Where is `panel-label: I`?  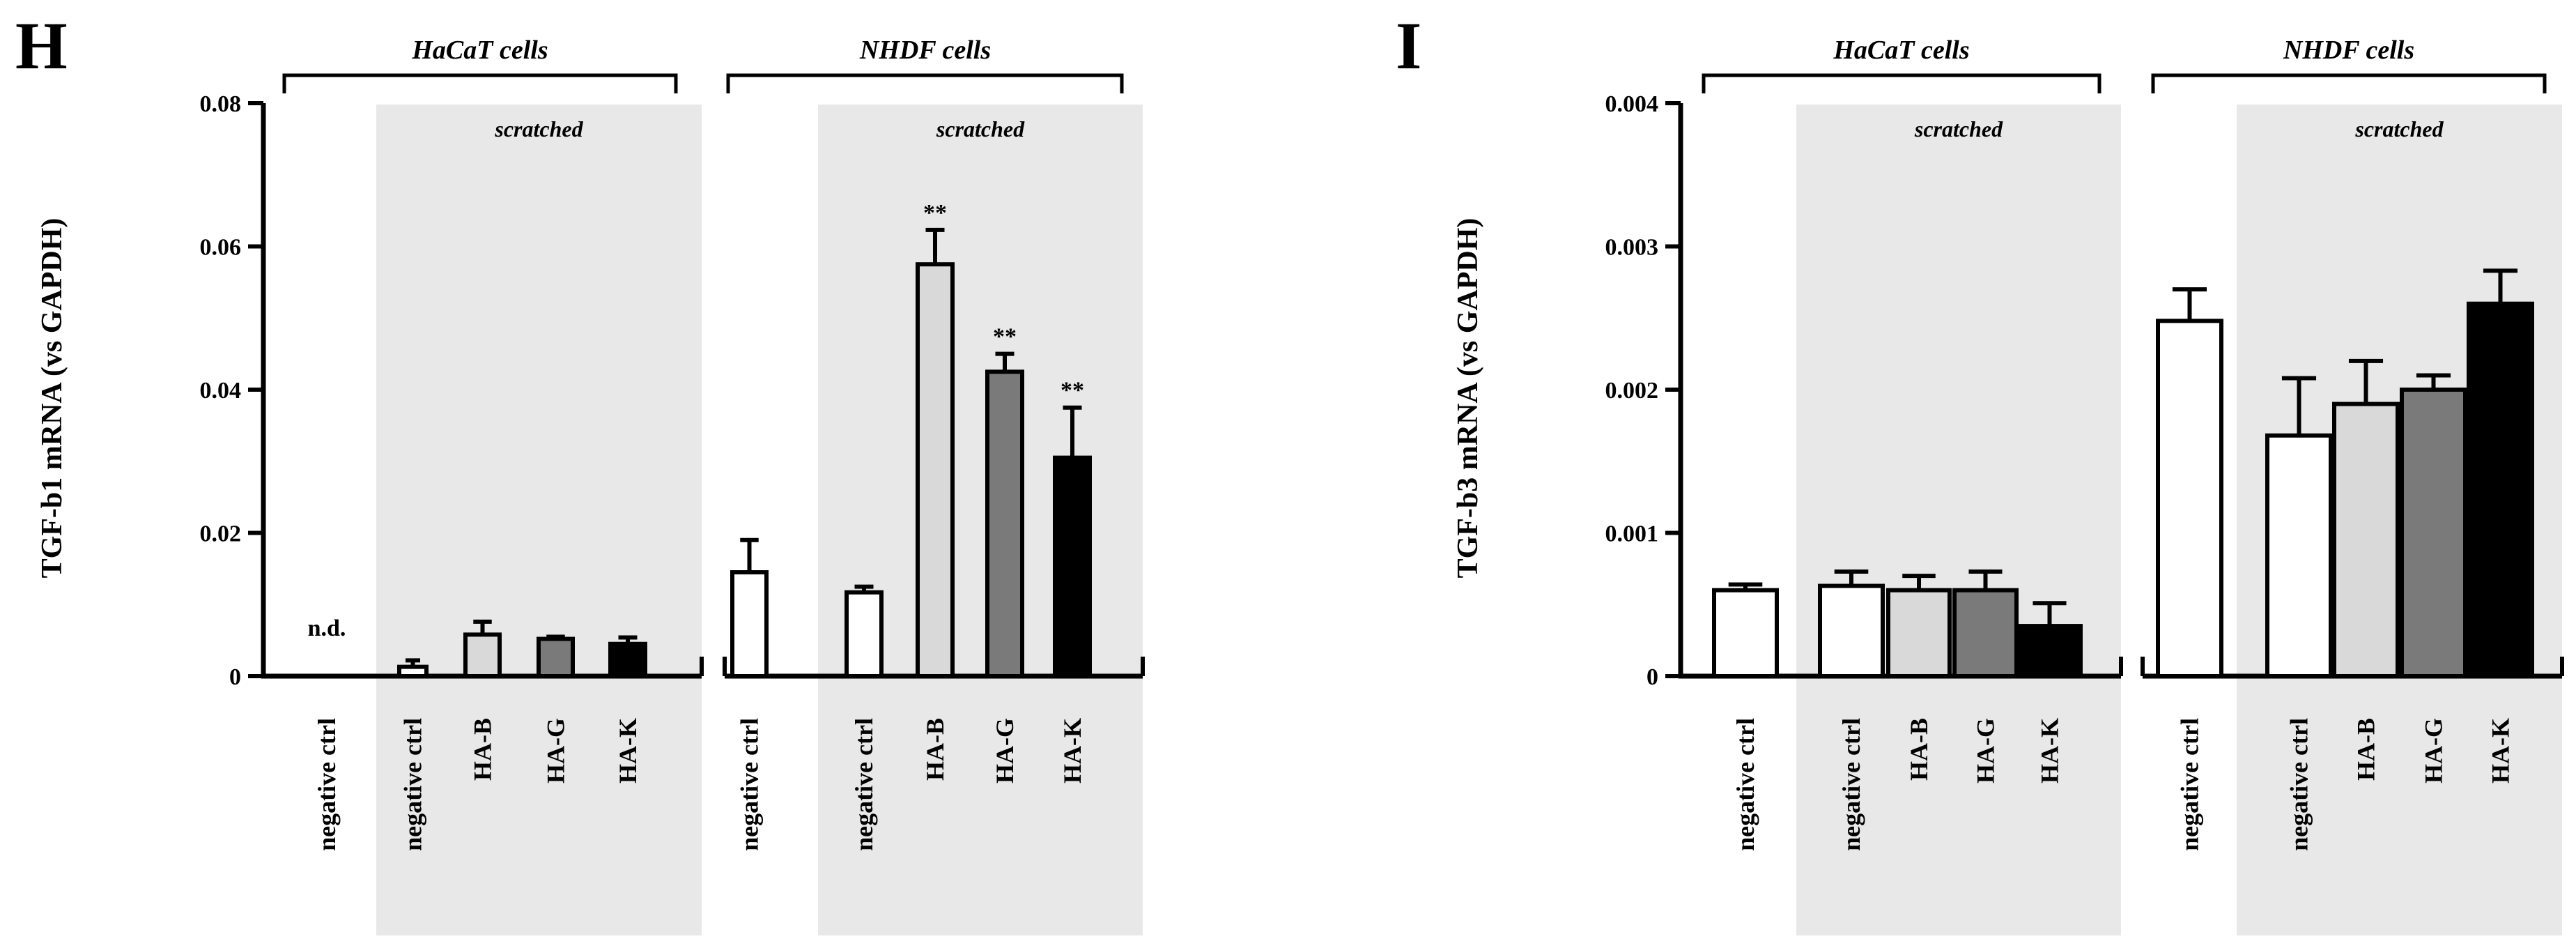 panel-label: I is located at coordinates (1408, 45).